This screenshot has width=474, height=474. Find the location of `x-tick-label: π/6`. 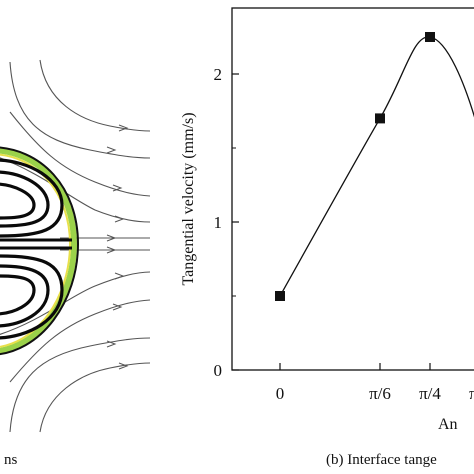

x-tick-label: π/6 is located at coordinates (380, 393).